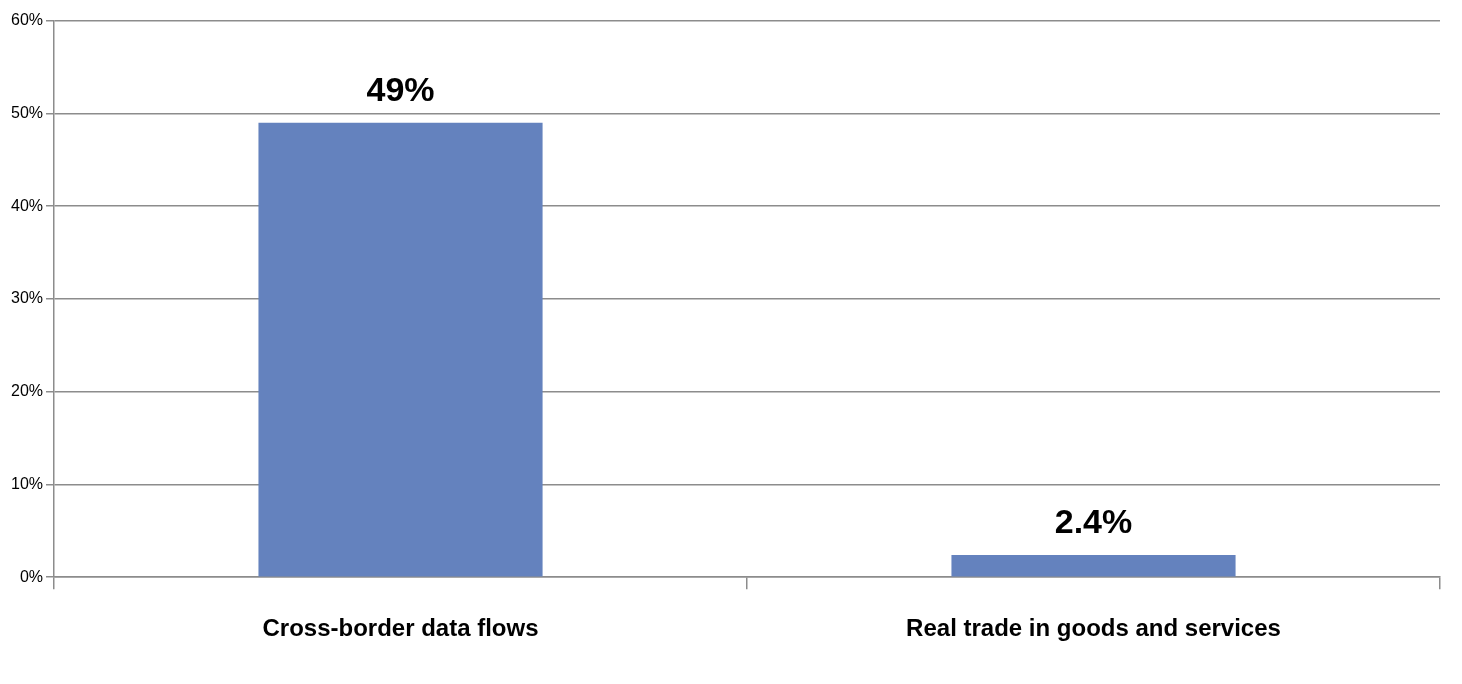 This screenshot has height=684, width=1462. I want to click on data-label: 49%, so click(400, 89).